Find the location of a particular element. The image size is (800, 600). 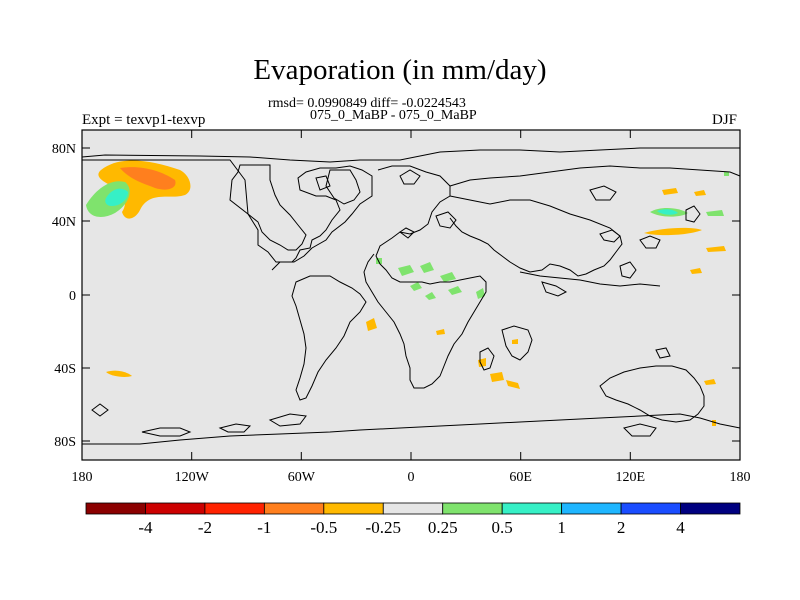

lat-tick-label: 80S is located at coordinates (65, 442).